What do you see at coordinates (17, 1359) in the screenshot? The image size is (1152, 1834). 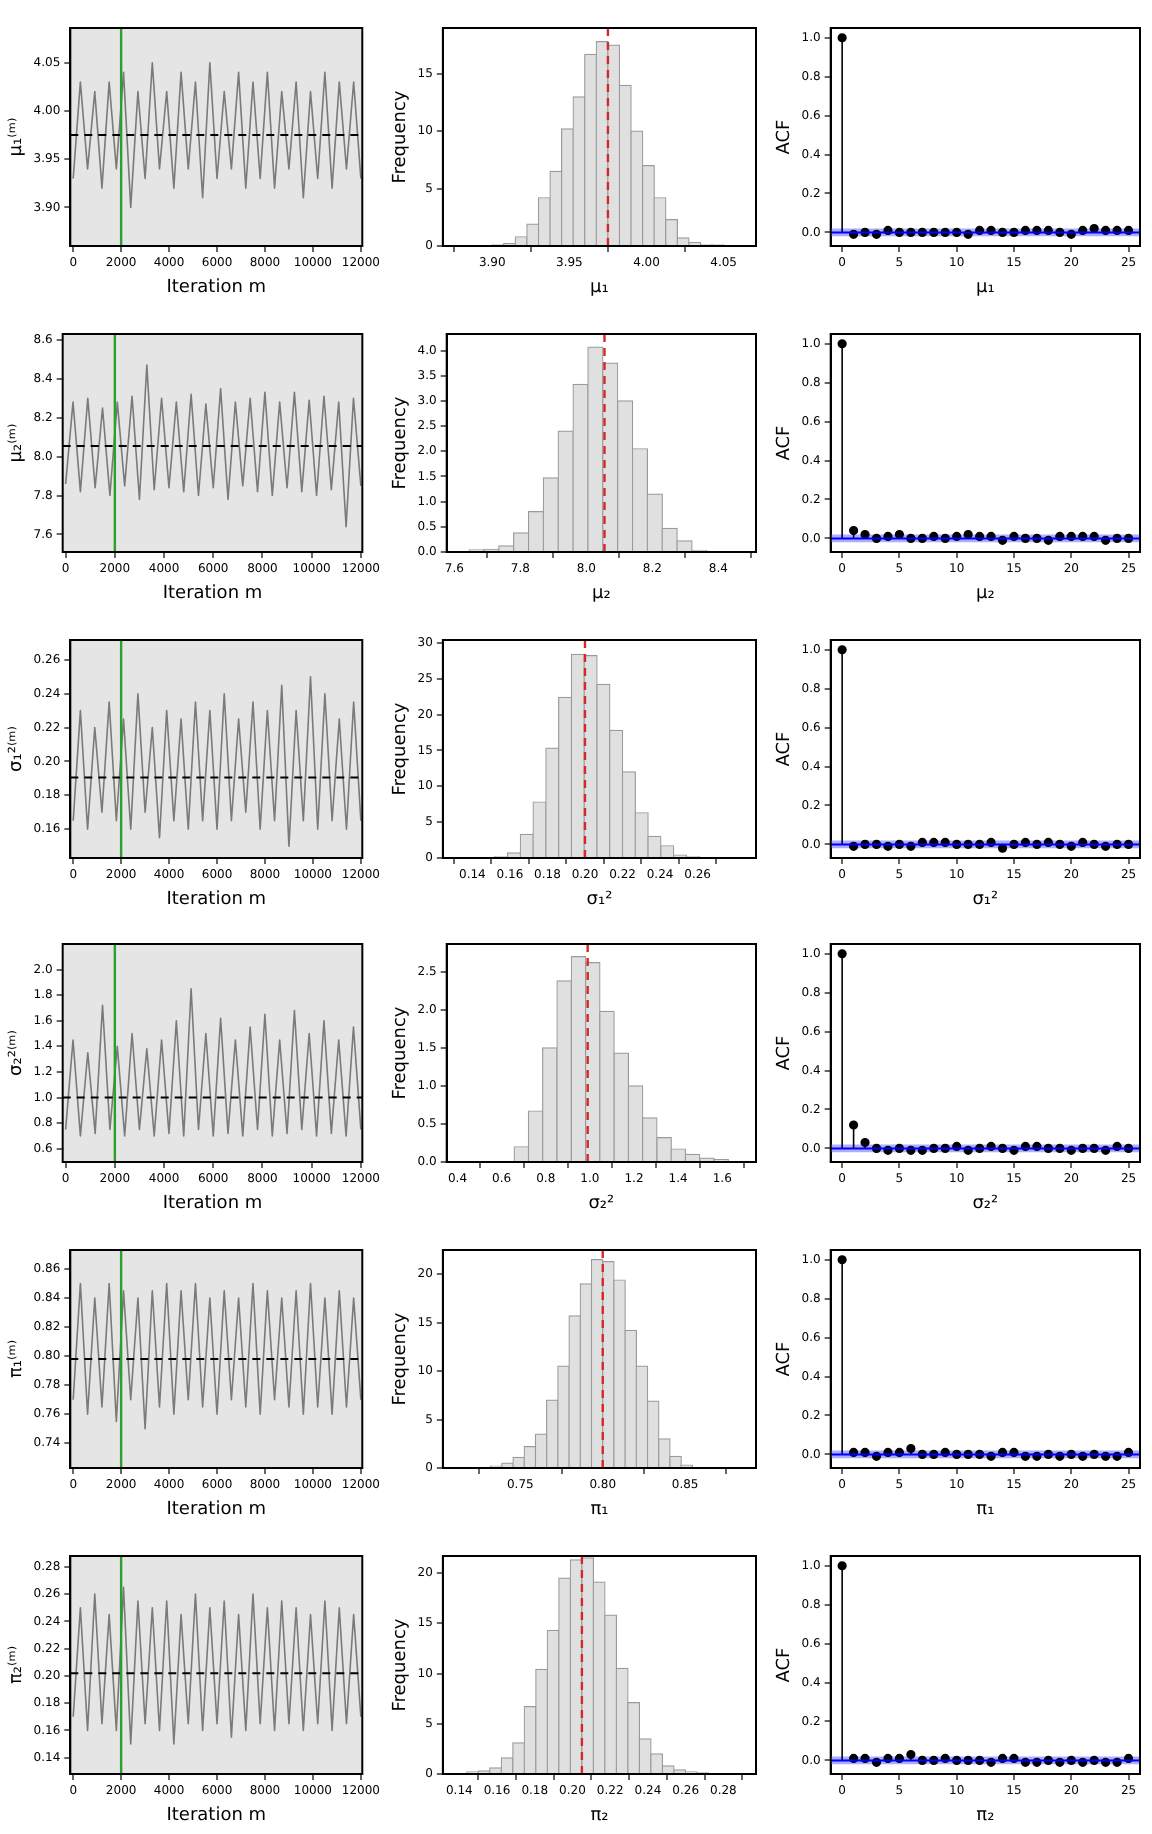 I see `y-axis-title: π₁⁽ᵐ⁾` at bounding box center [17, 1359].